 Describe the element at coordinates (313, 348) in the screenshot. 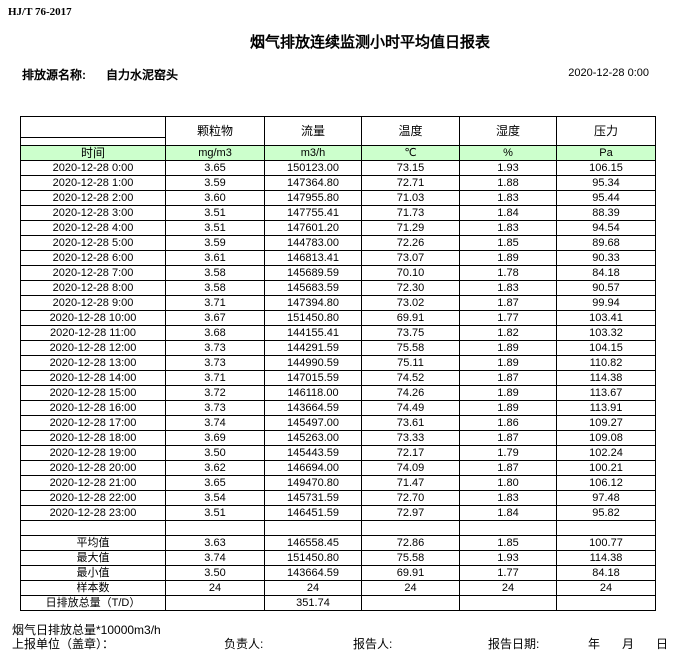

I see `value-cell: 144291.59` at that location.